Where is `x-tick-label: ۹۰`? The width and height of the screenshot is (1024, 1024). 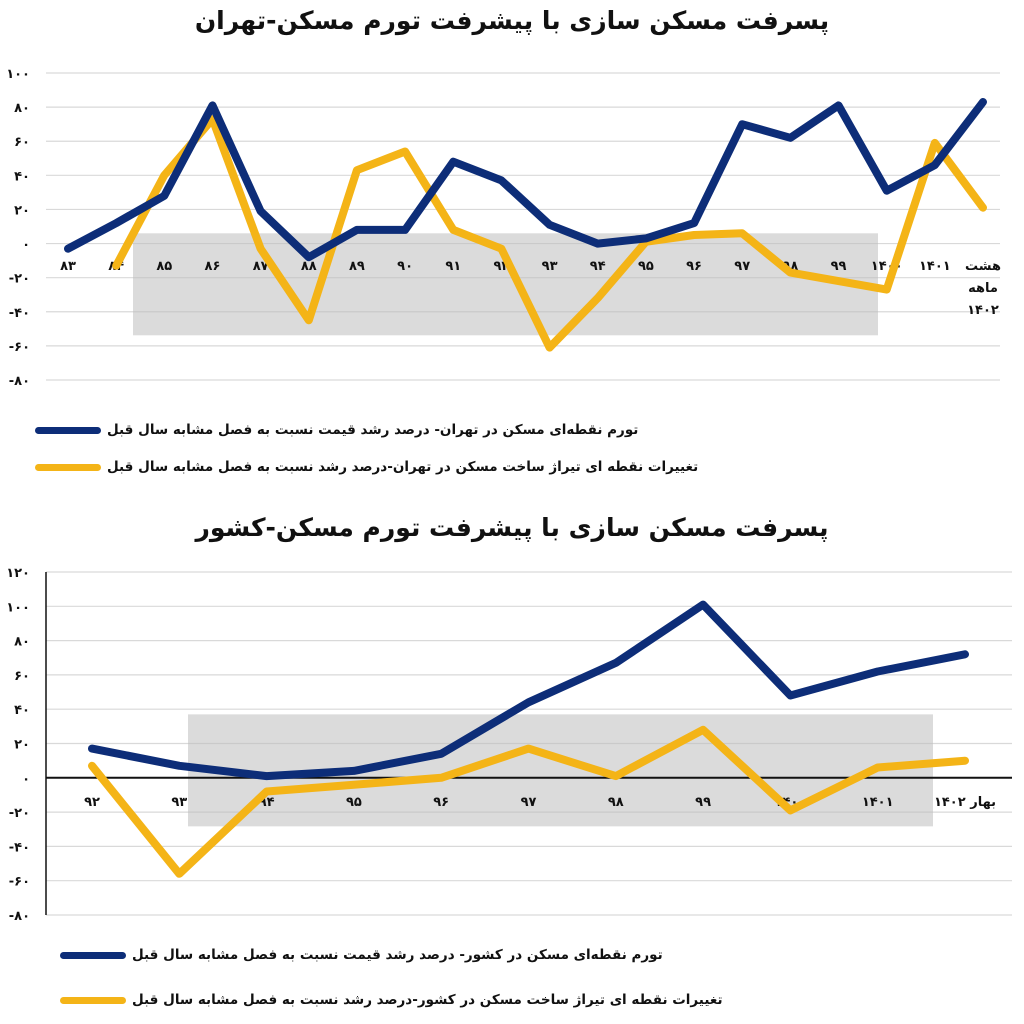
x-tick-label: ۹۰ is located at coordinates (405, 266).